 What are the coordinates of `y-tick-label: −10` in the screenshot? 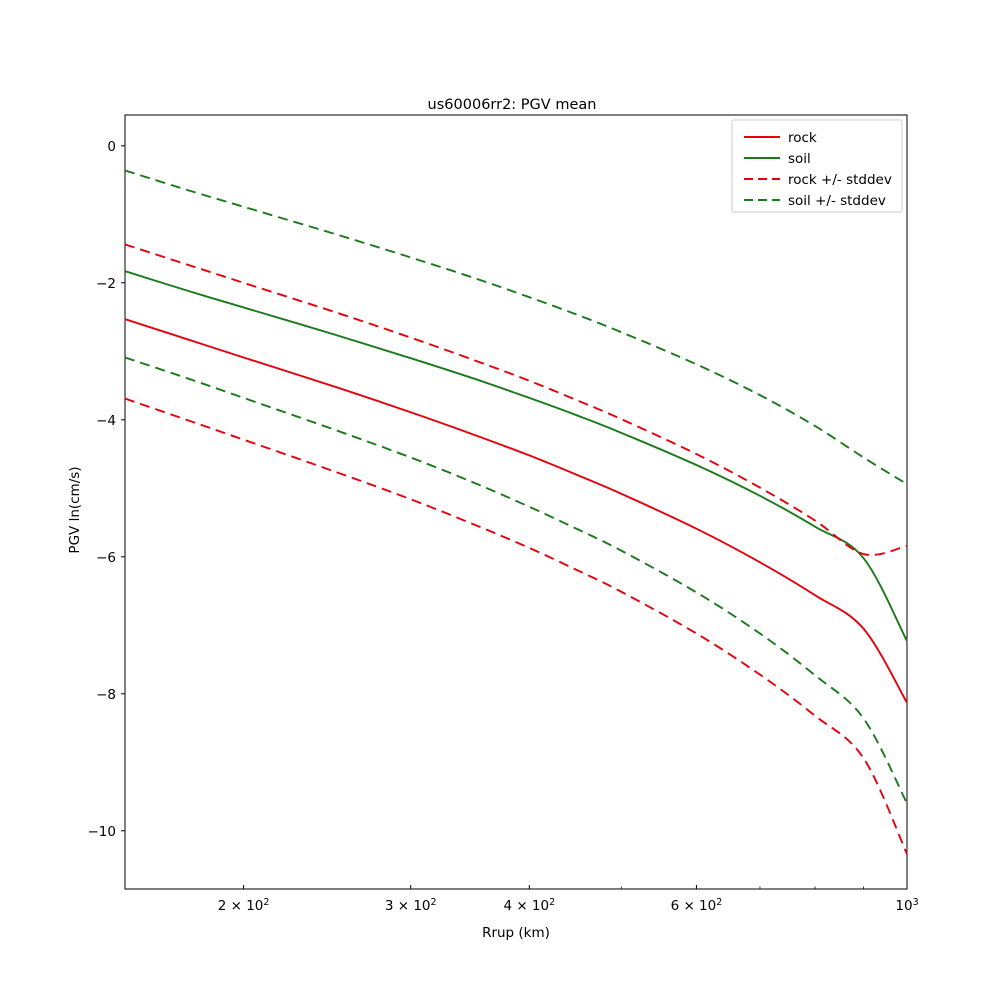 It's located at (102, 832).